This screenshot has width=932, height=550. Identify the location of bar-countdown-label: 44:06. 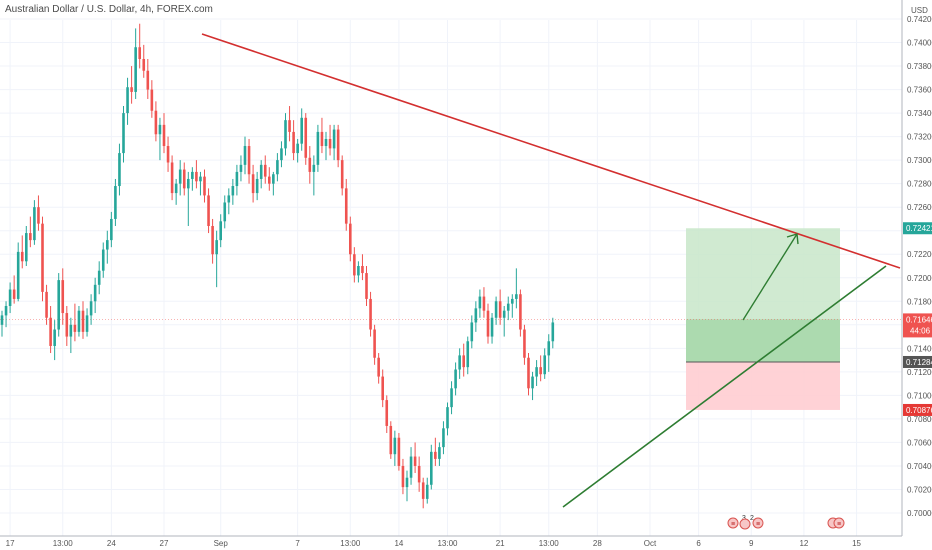
(920, 330).